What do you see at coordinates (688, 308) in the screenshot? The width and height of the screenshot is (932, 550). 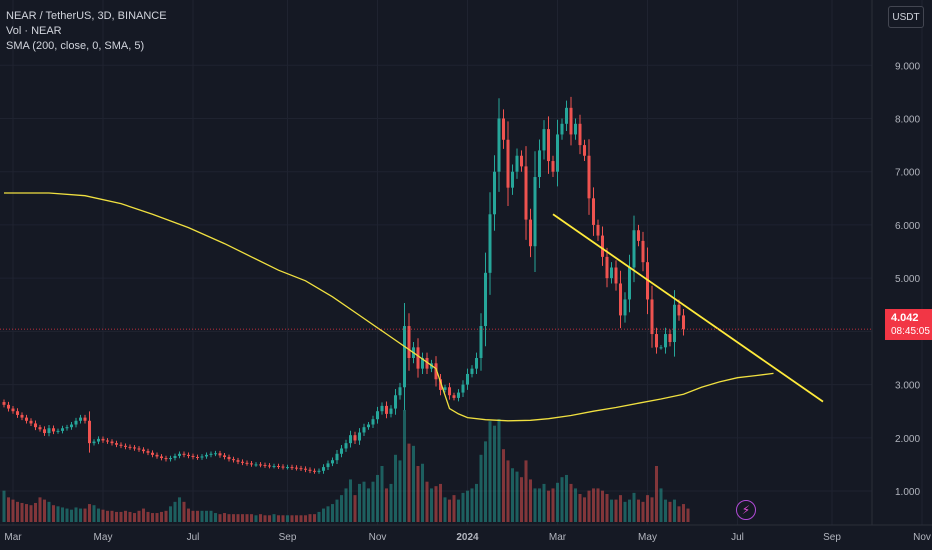 I see `trendline` at bounding box center [688, 308].